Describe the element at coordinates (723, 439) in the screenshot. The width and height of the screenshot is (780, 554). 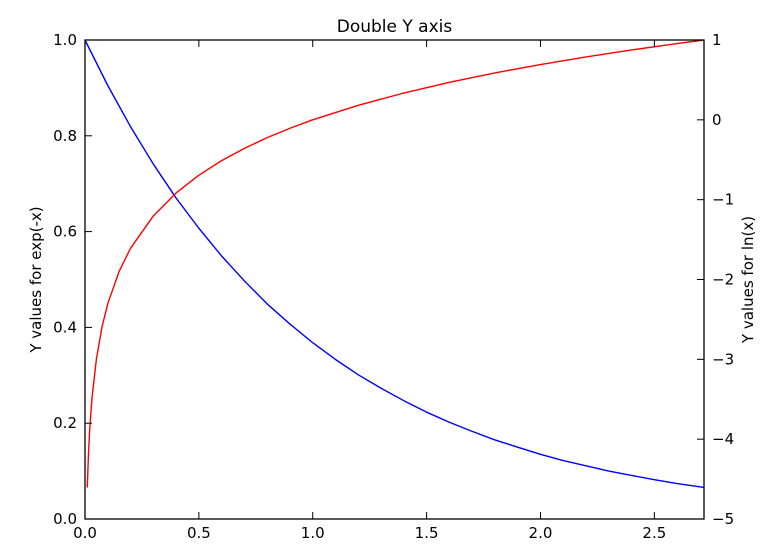
I see `y-right-tick-label: −4` at that location.